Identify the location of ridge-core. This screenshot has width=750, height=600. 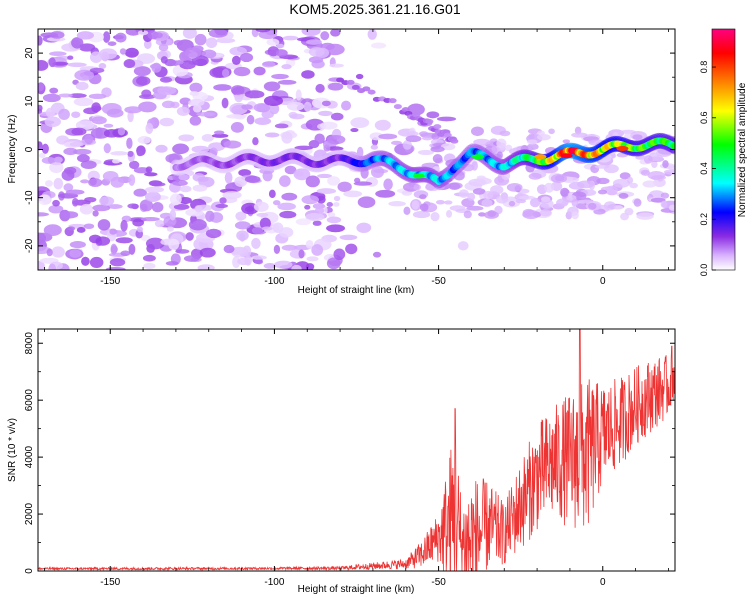
(673, 146).